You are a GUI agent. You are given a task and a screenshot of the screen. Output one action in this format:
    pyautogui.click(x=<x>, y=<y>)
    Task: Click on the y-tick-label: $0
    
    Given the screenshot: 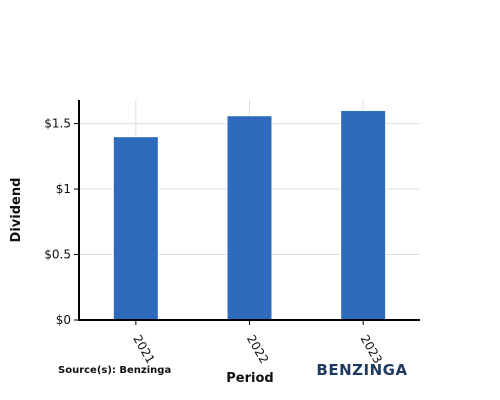 What is the action you would take?
    pyautogui.click(x=63, y=320)
    